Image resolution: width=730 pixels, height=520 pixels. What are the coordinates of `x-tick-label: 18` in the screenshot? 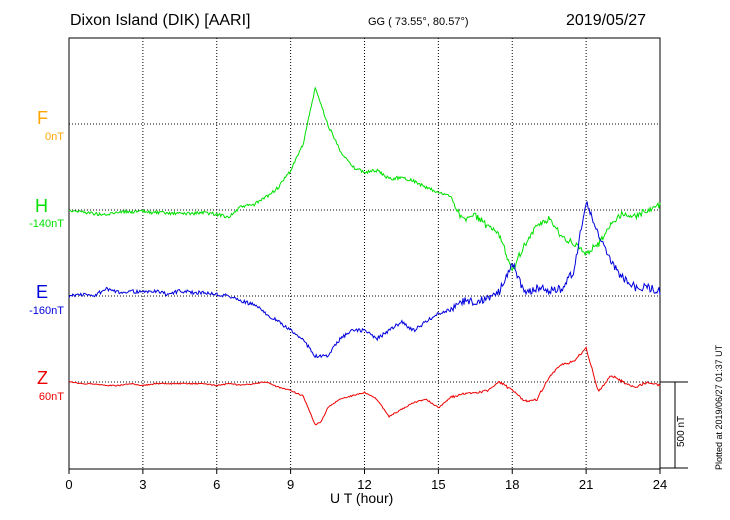 It's located at (512, 484).